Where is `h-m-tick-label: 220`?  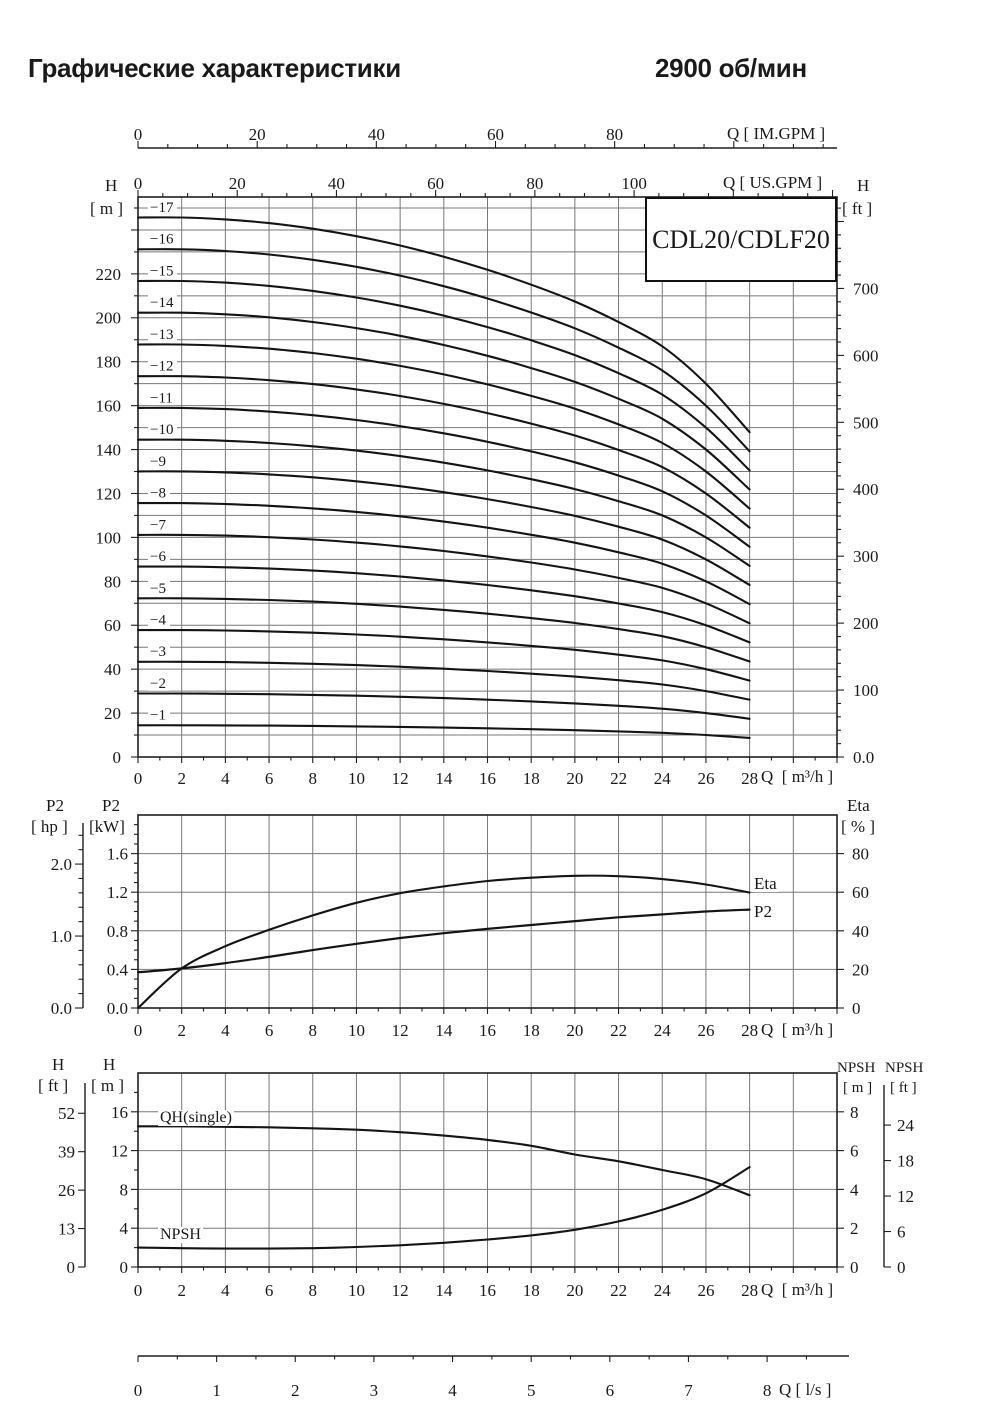 h-m-tick-label: 220 is located at coordinates (109, 274).